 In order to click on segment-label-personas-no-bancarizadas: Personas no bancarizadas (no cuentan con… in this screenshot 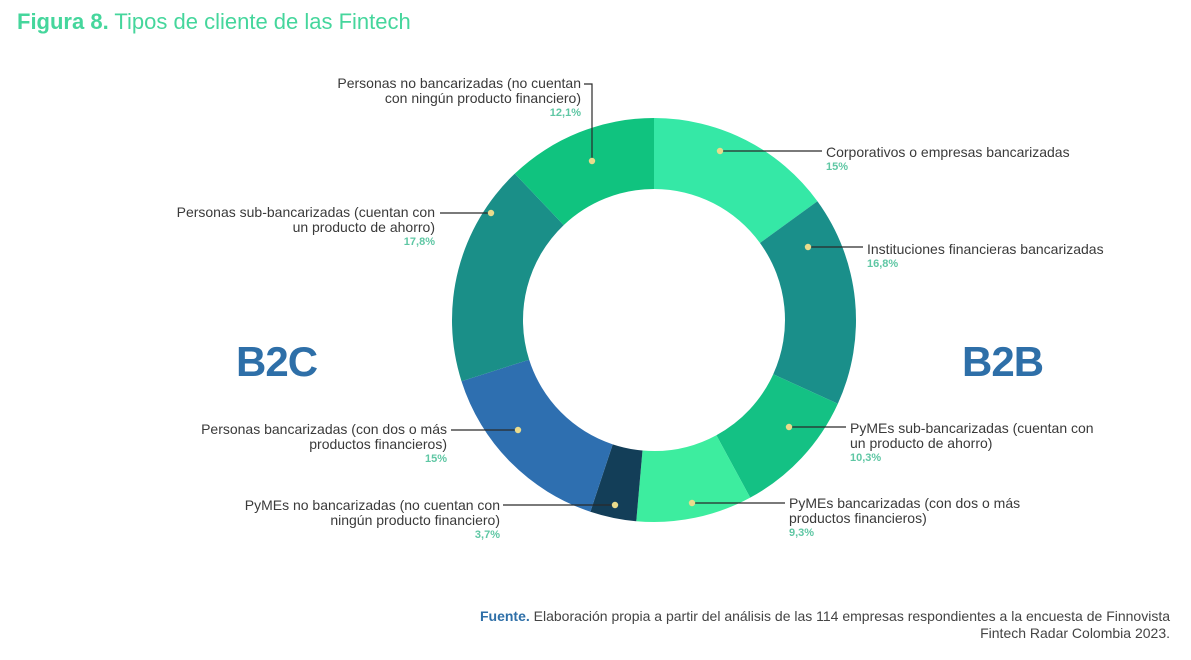, I will do `click(459, 98)`.